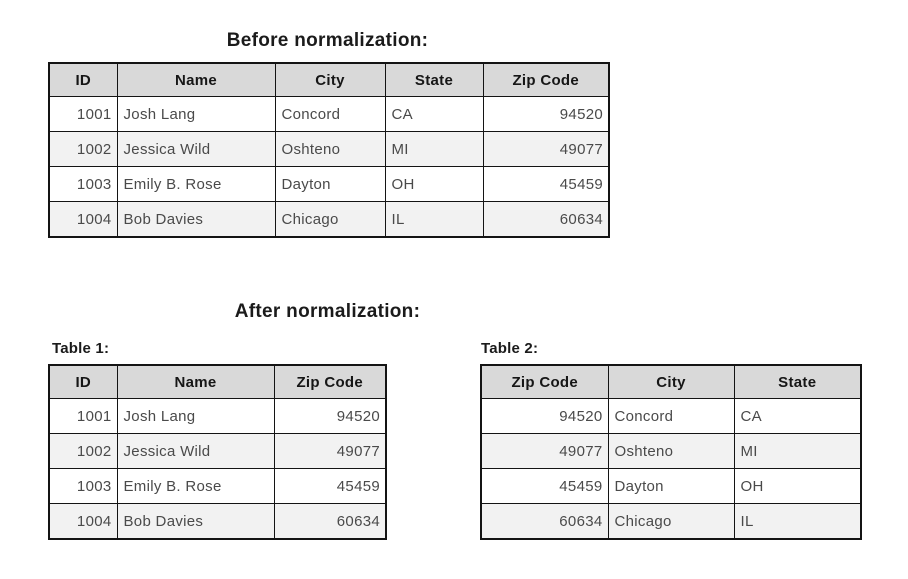 This screenshot has width=908, height=579. I want to click on table-row: 49077 Oshteno MI, so click(671, 451).